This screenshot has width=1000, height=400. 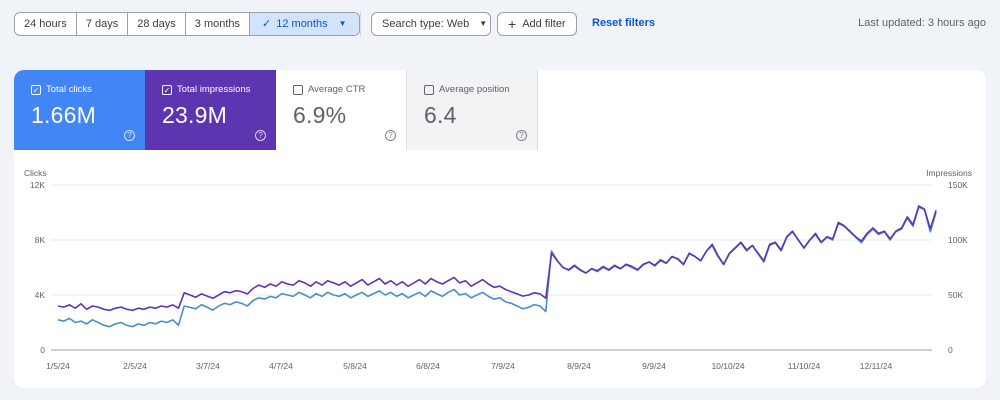 What do you see at coordinates (69, 89) in the screenshot?
I see `metric-label: Total clicks` at bounding box center [69, 89].